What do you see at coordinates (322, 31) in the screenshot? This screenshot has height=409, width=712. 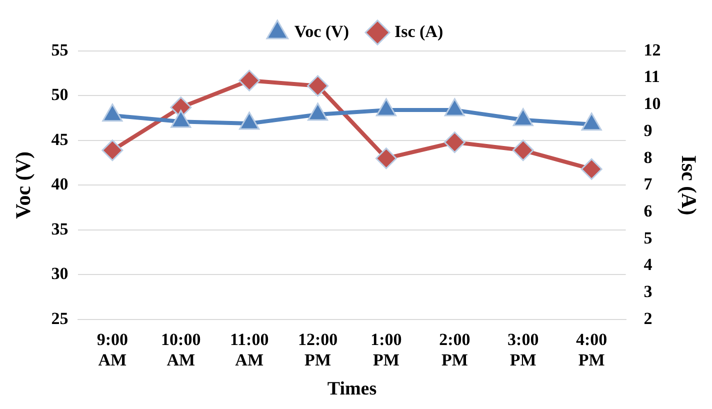 I see `legend-label: Voc (V)` at bounding box center [322, 31].